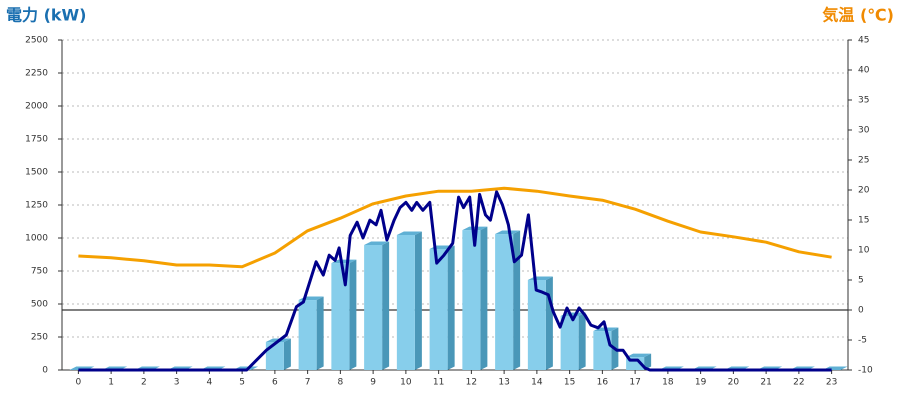 The height and width of the screenshot is (404, 900). Describe the element at coordinates (864, 251) in the screenshot. I see `y2-tick-label: 10` at that location.